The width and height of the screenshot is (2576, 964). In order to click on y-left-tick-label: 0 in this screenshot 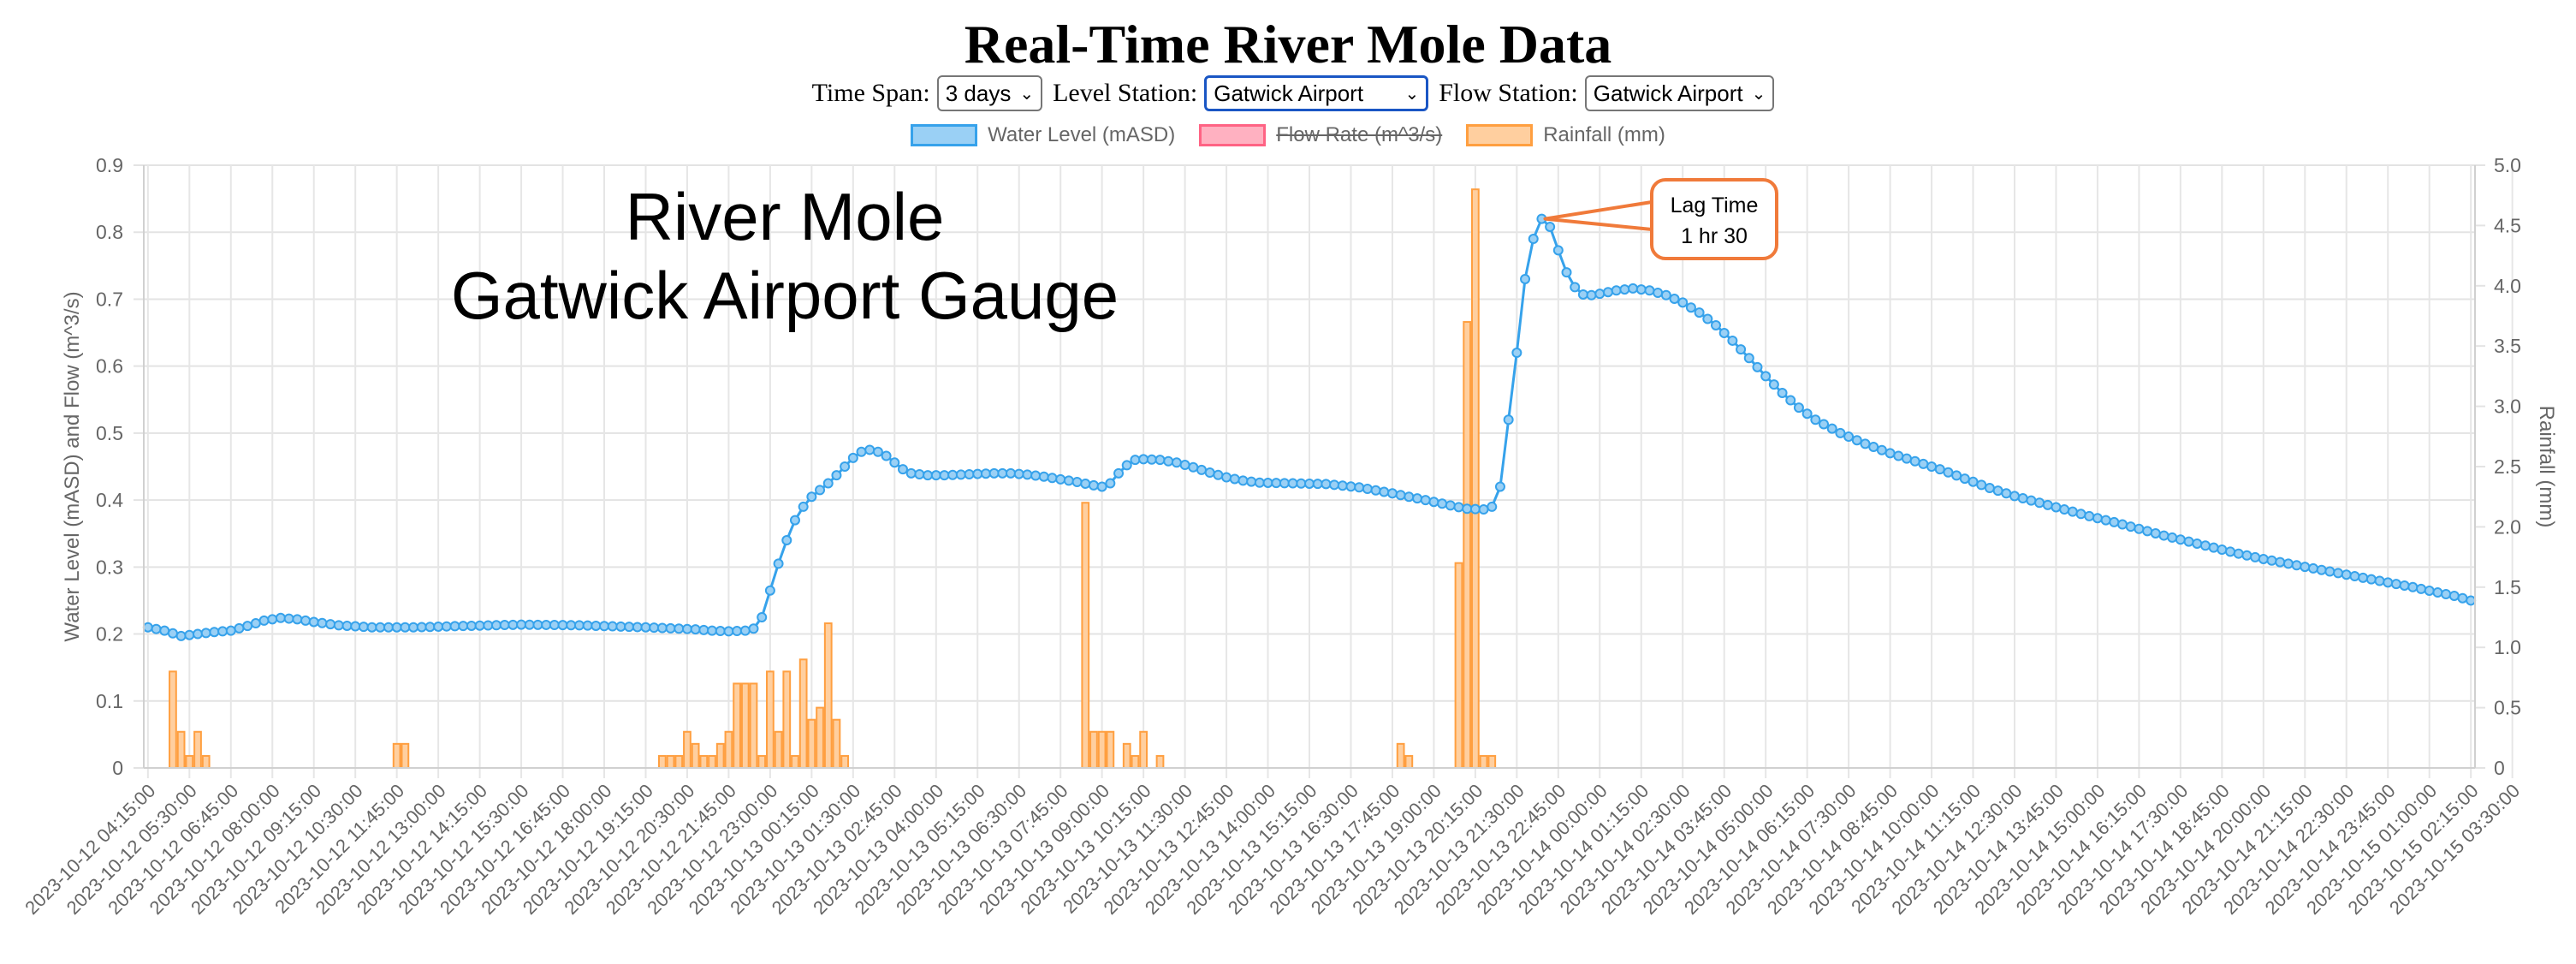, I will do `click(117, 768)`.